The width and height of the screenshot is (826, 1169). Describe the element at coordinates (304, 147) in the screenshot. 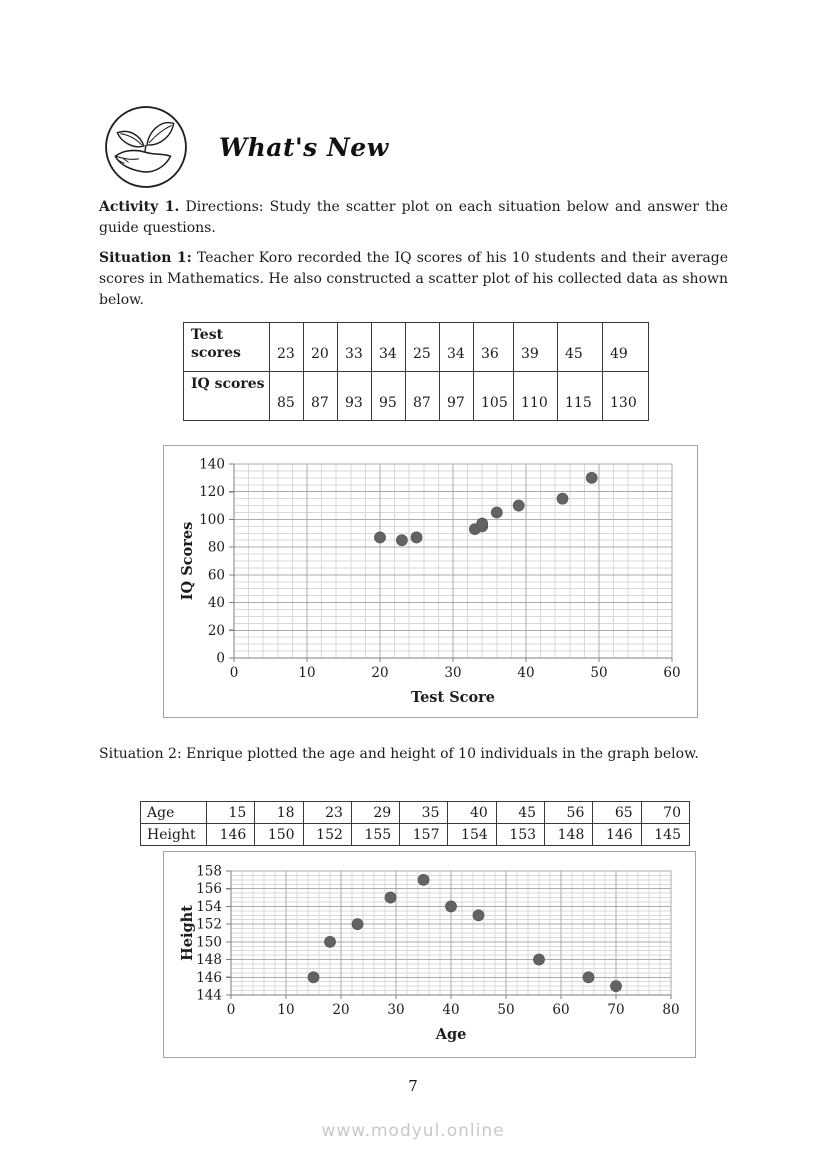

I see `page-title: What's New` at that location.